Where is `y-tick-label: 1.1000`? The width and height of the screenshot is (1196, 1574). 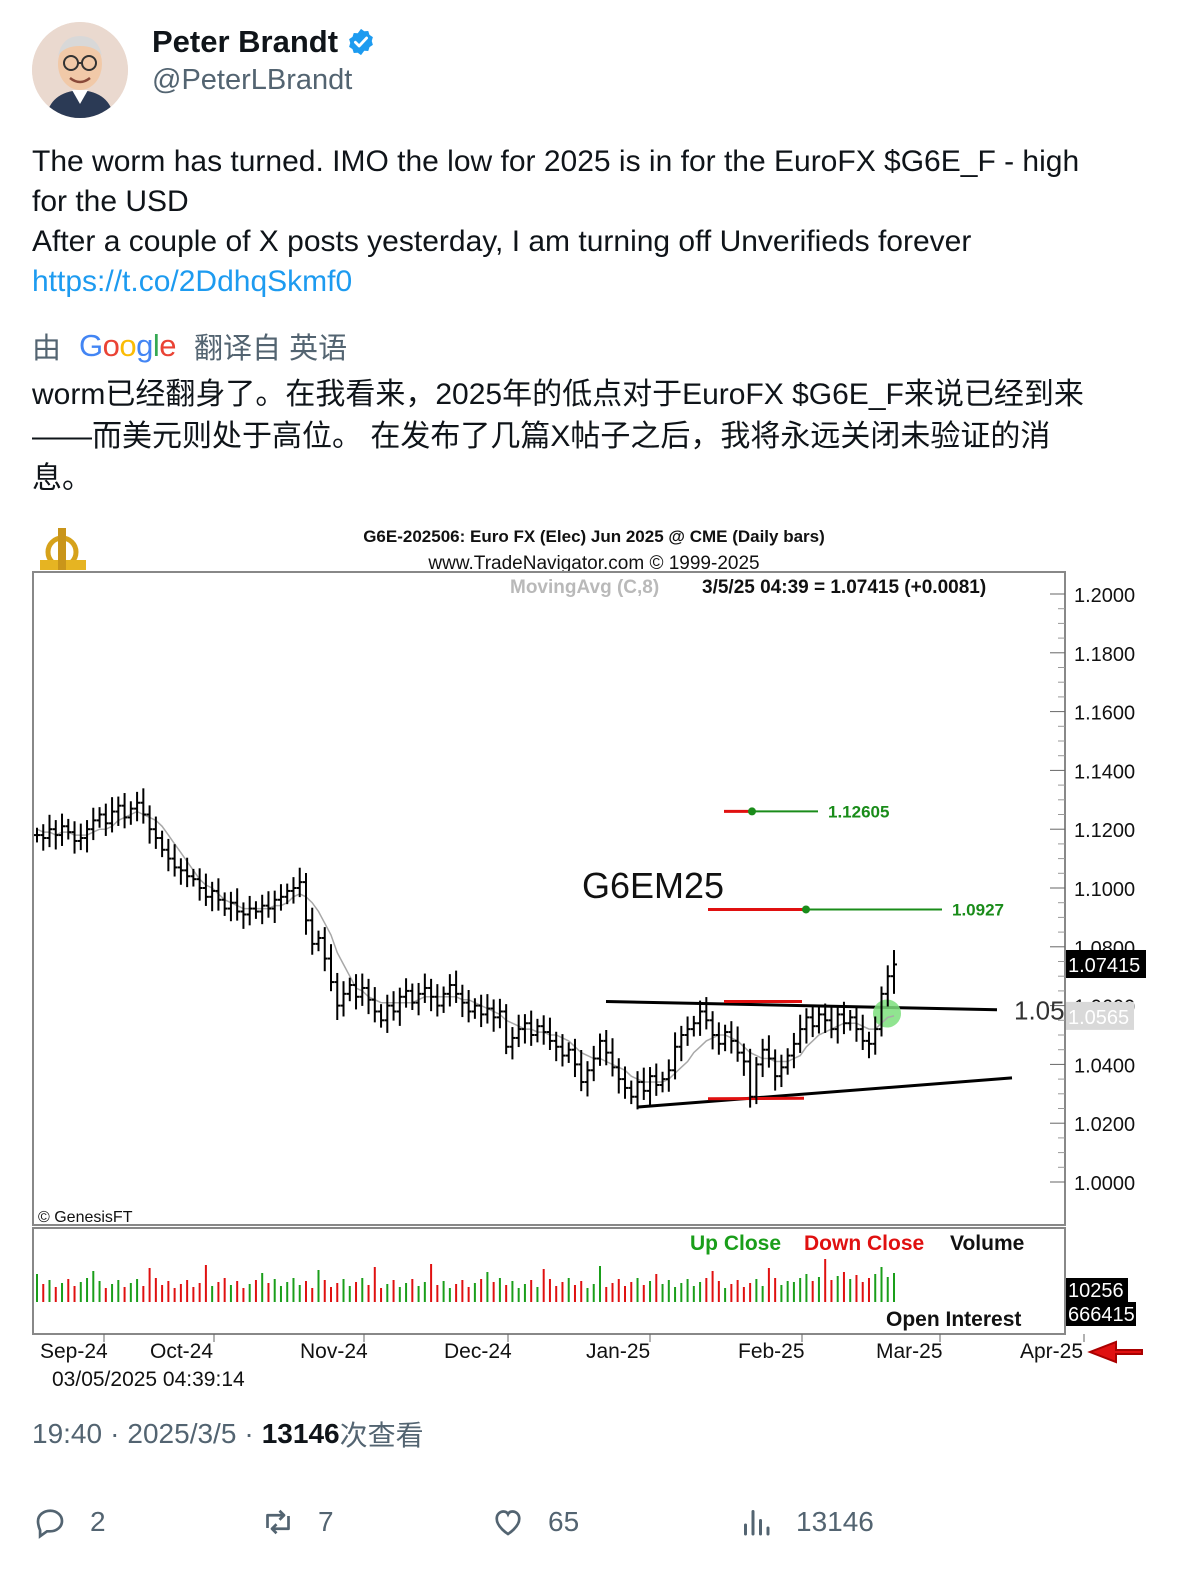
y-tick-label: 1.1000 is located at coordinates (1104, 890).